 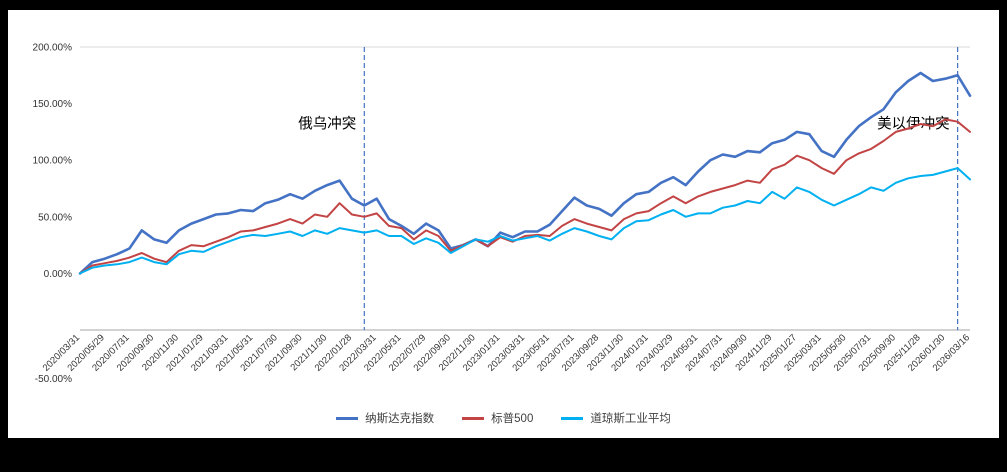 What do you see at coordinates (53, 48) in the screenshot?
I see `y-tick-label: 200.00%` at bounding box center [53, 48].